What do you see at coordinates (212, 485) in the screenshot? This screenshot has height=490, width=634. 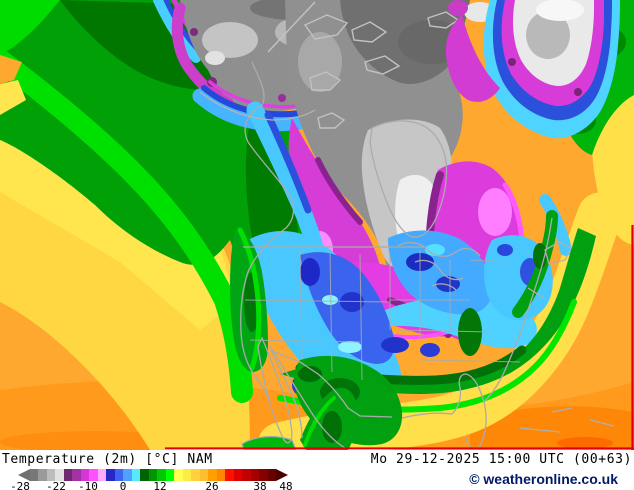 I see `legend-tick-label: 26` at bounding box center [212, 485].